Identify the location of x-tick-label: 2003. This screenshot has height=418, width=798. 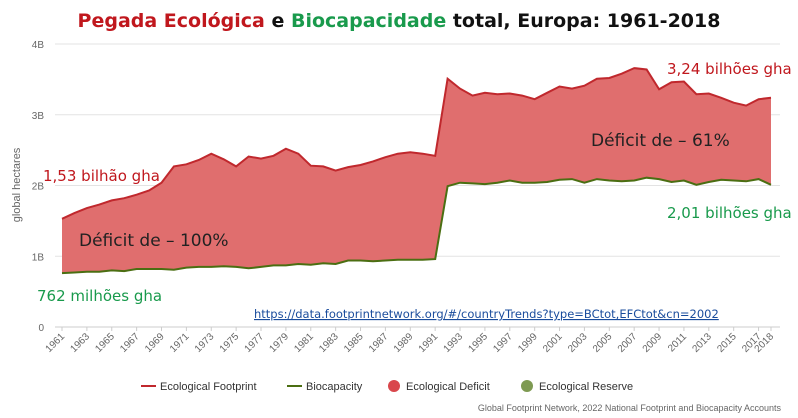
(578, 343).